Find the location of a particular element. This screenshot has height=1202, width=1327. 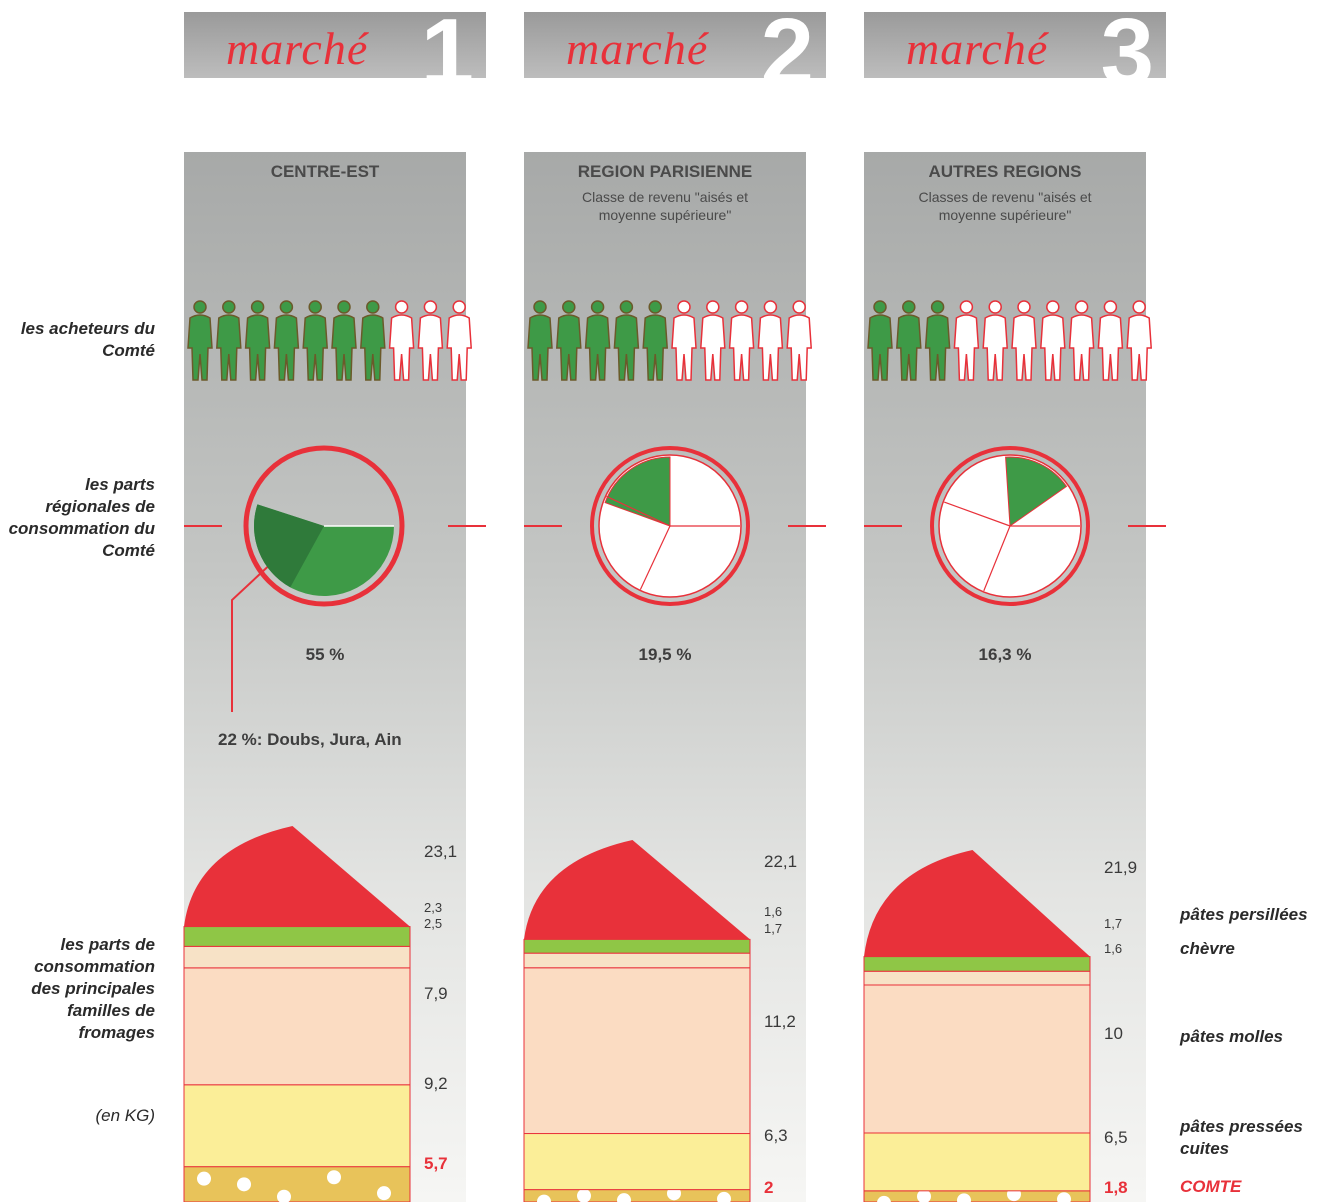

value-molles: 11,2 is located at coordinates (780, 1021).